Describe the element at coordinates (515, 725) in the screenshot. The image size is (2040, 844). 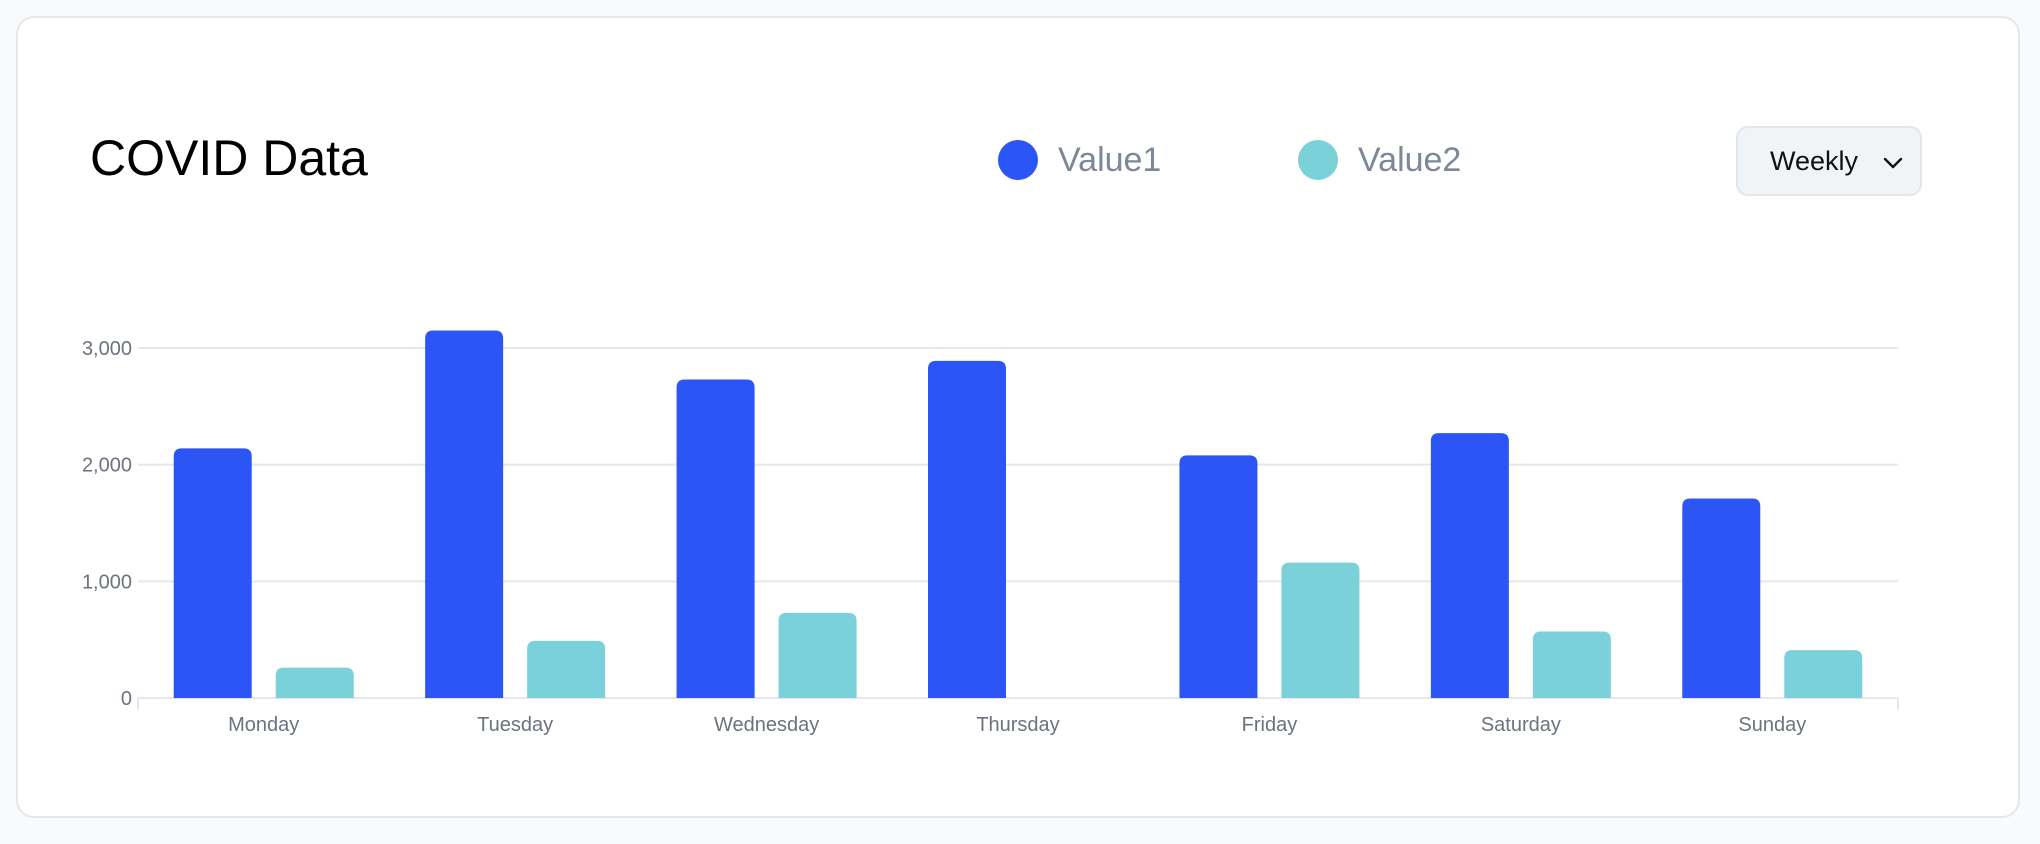
I see `x-tick-label: Tuesday` at that location.